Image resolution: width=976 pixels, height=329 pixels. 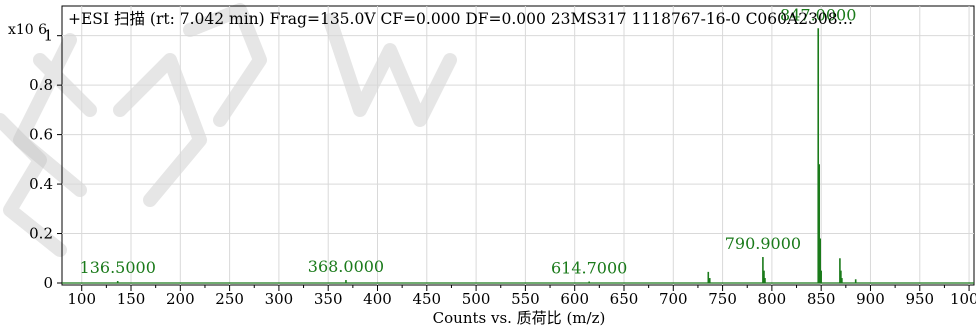 What do you see at coordinates (41, 234) in the screenshot?
I see `y-tick-label: 0.2` at bounding box center [41, 234].